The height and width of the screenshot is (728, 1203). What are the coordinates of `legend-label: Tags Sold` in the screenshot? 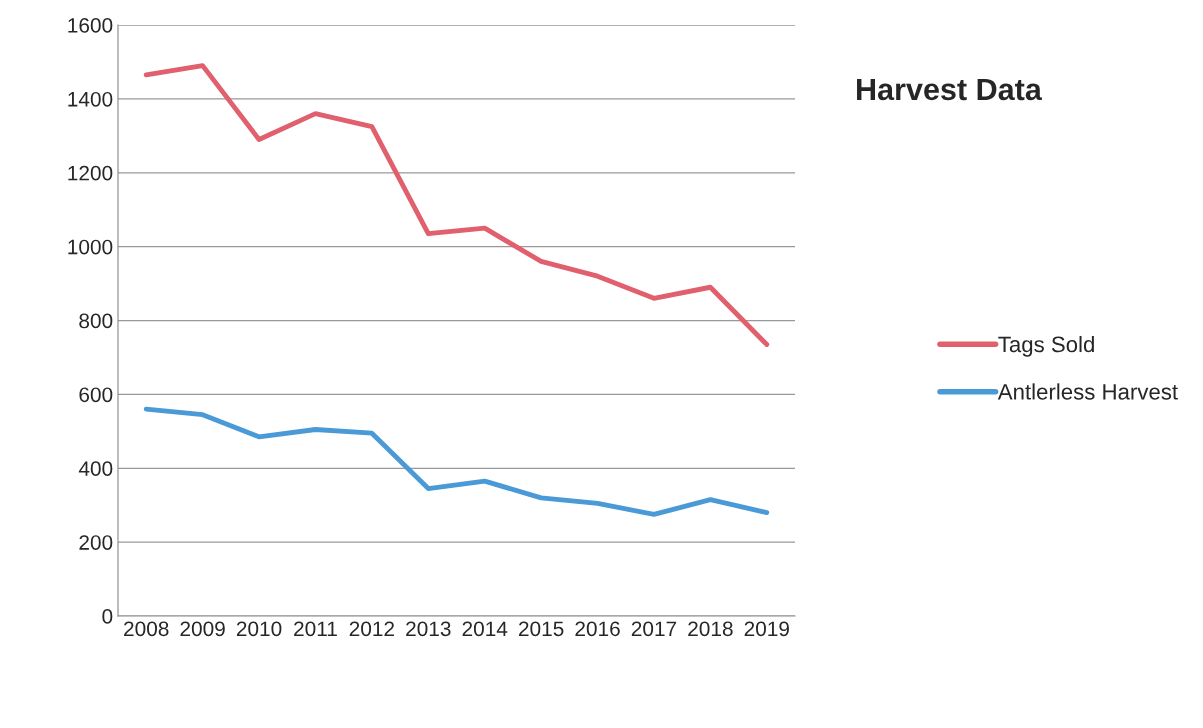 It's located at (1046, 346).